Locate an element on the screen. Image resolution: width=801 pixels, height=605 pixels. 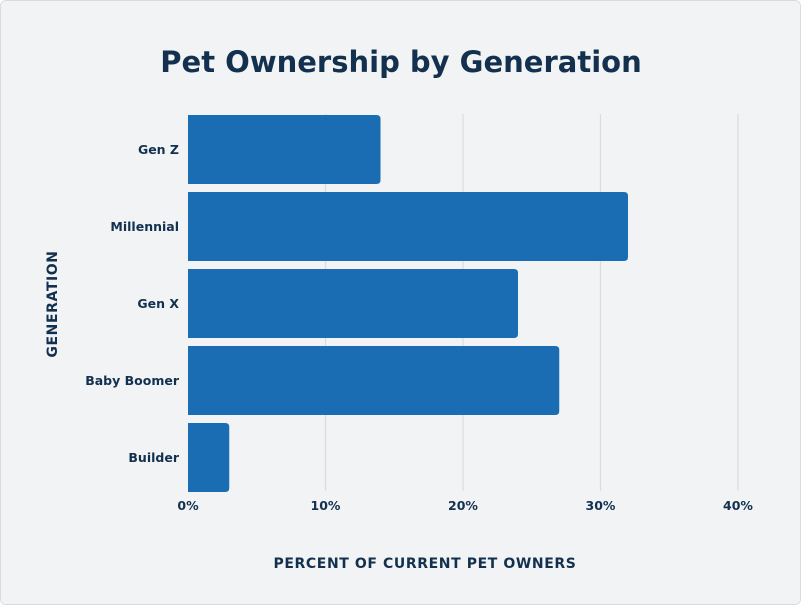
category-label-millennial: Millennial is located at coordinates (144, 226).